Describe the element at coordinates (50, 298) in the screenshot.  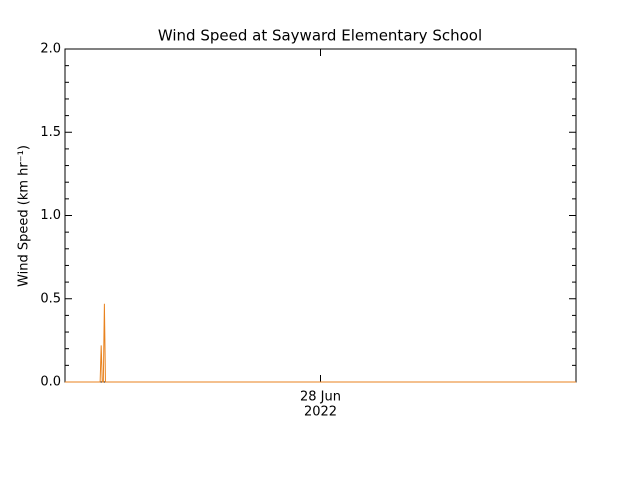
I see `y-tick-label: 0.5` at that location.